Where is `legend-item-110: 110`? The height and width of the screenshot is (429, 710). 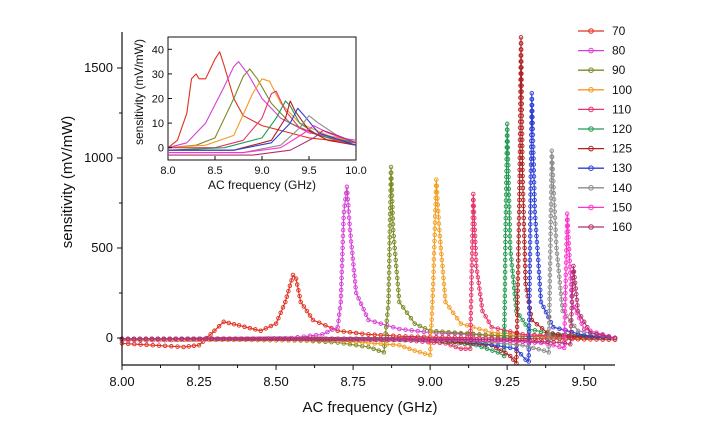
legend-item-110: 110 is located at coordinates (604, 109).